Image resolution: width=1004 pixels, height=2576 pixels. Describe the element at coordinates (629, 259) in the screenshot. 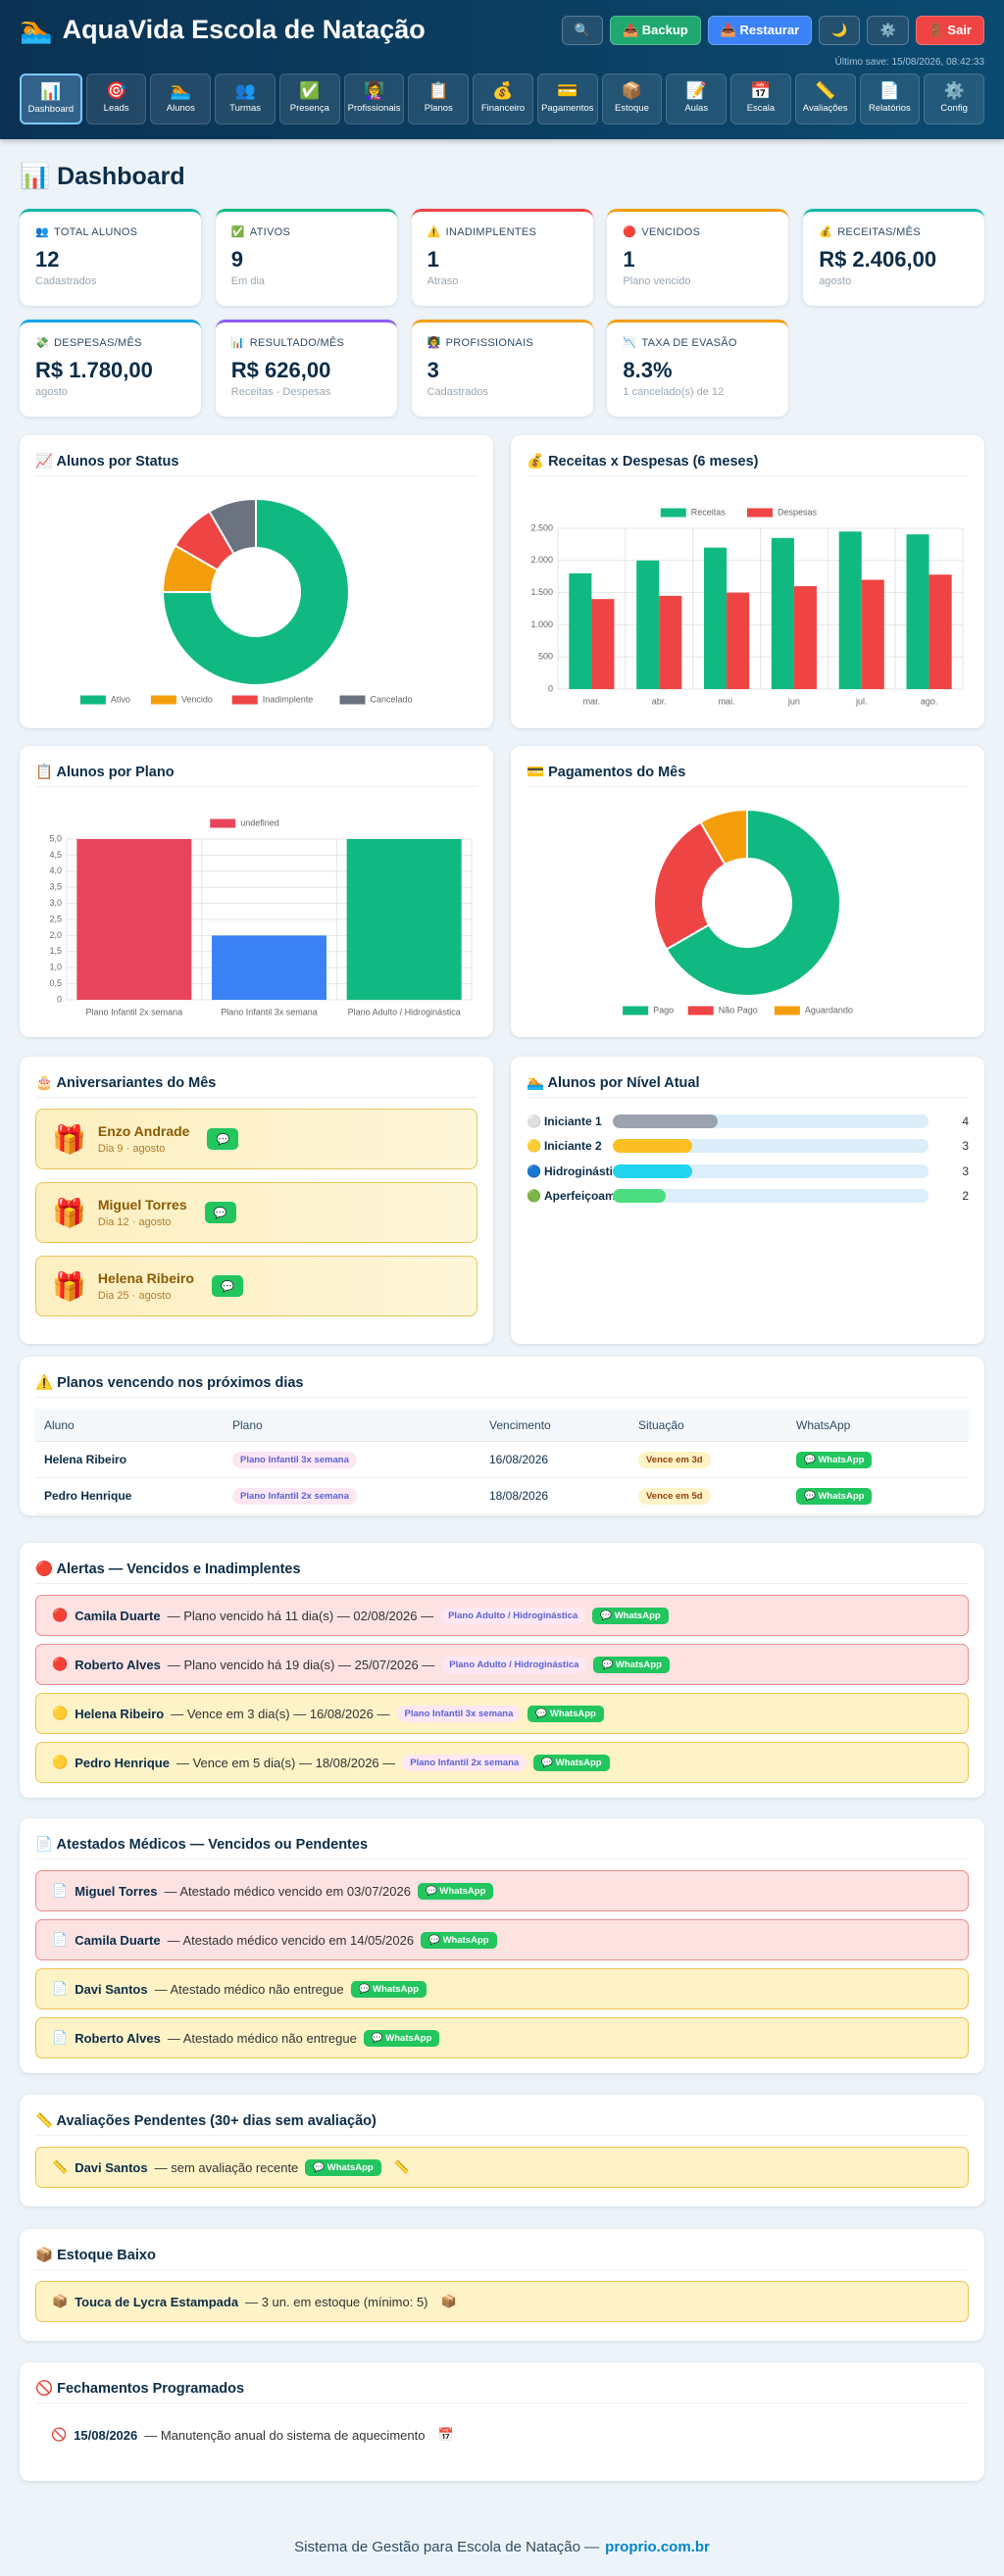

I see `stat-value: 1` at that location.